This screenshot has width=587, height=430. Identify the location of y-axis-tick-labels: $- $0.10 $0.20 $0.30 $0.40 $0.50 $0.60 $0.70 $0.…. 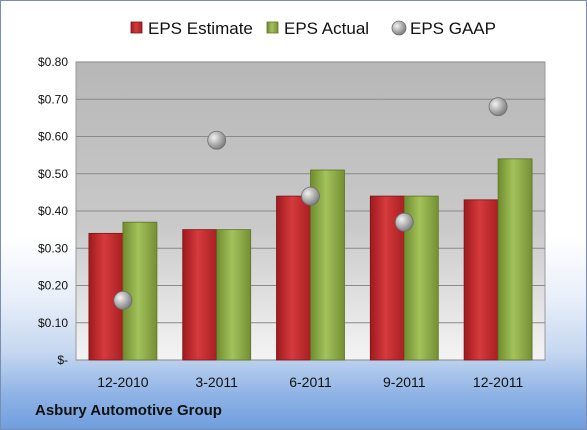
(53, 211).